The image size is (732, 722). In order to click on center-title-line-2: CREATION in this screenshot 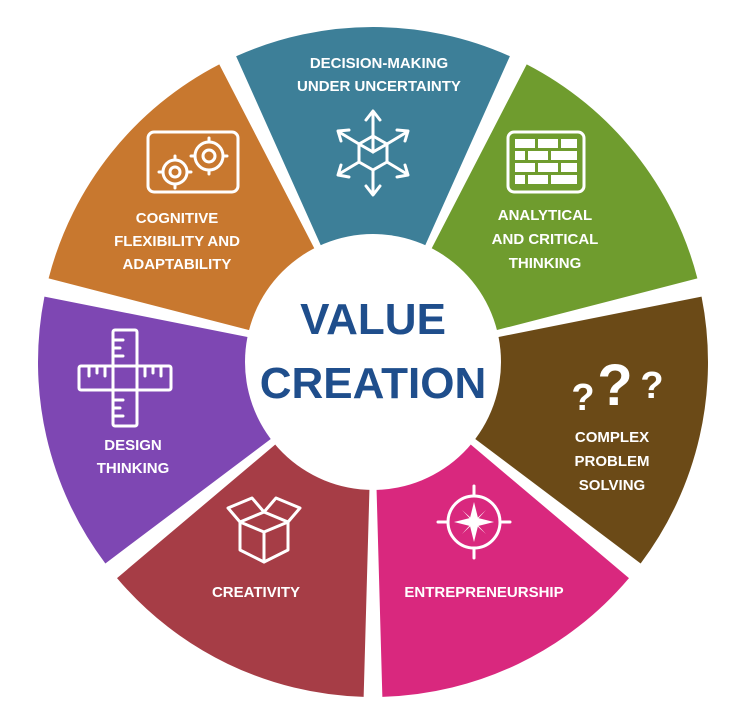, I will do `click(373, 383)`.